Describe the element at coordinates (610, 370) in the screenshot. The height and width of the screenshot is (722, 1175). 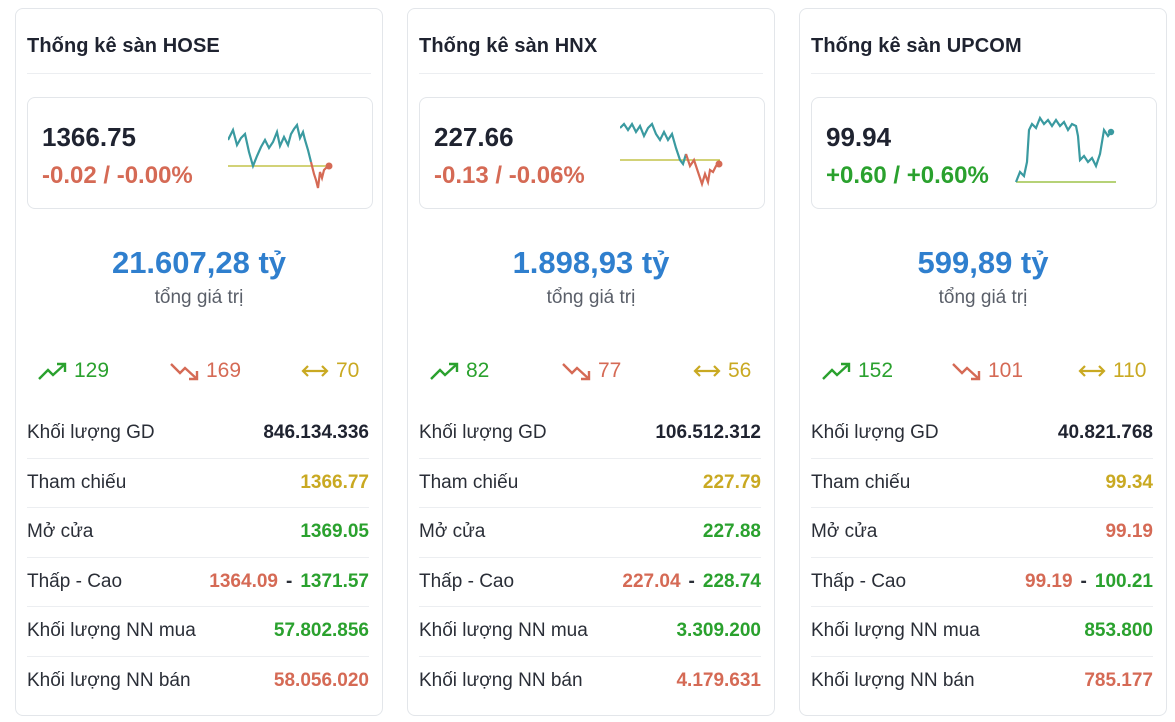
I see `decliners-count: 77` at that location.